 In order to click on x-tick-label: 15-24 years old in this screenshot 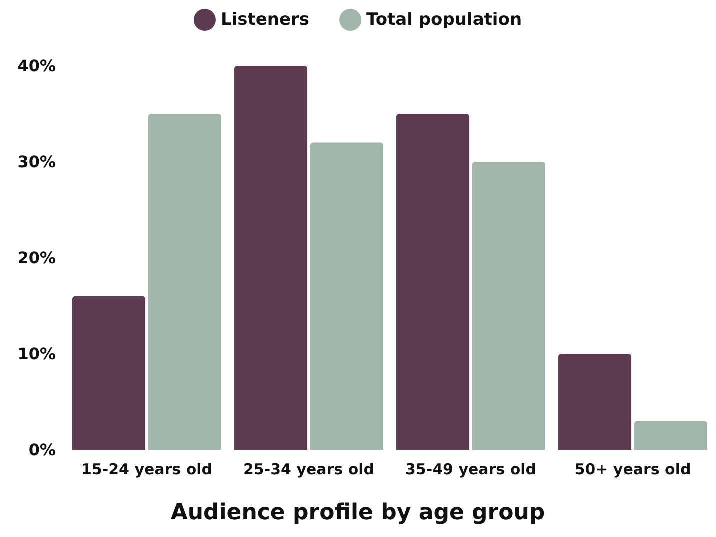, I will do `click(147, 469)`.